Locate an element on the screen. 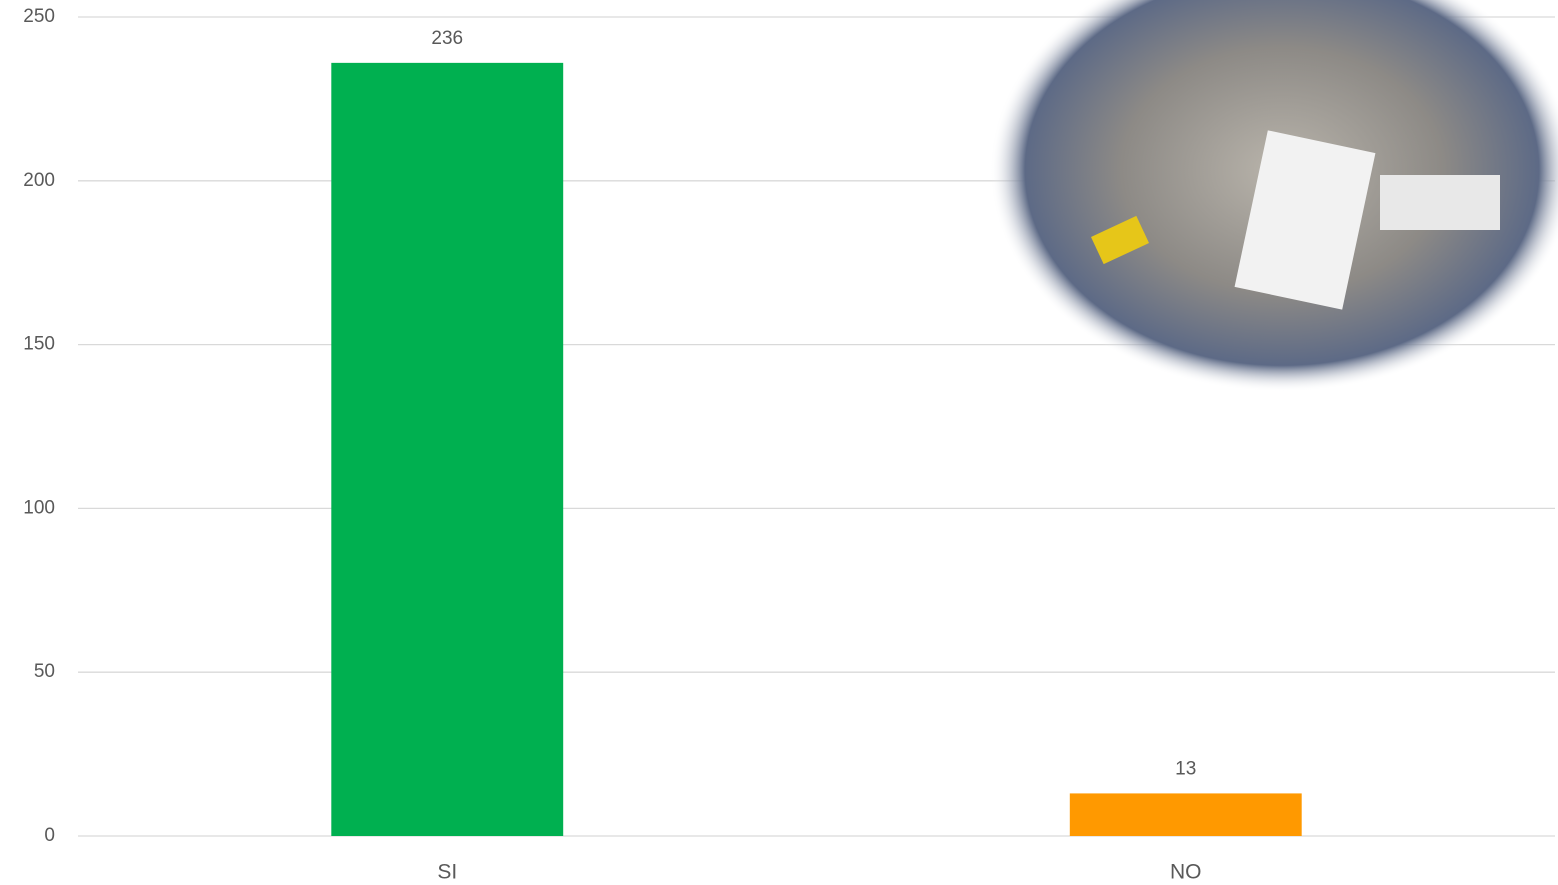  y-tick-label: 200 is located at coordinates (39, 180).